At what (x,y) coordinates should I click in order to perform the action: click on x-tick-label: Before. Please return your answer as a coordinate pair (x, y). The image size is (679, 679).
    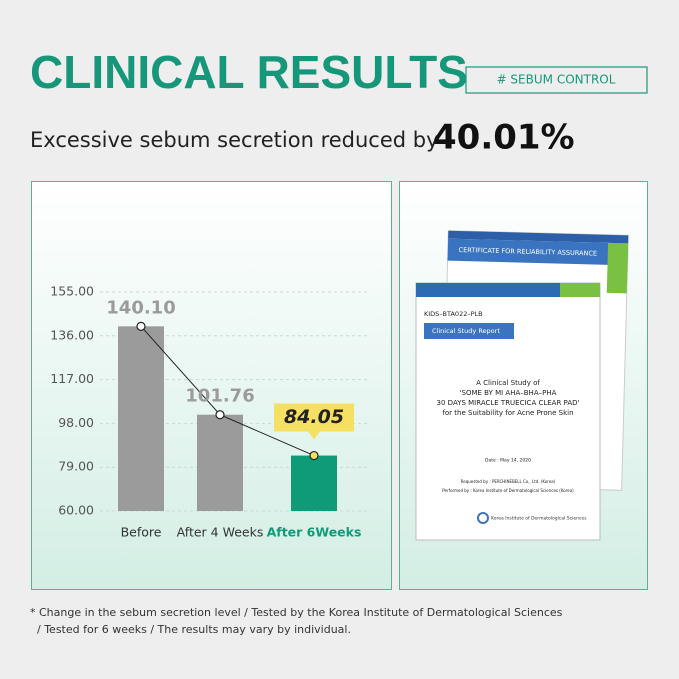
    Looking at the image, I should click on (141, 532).